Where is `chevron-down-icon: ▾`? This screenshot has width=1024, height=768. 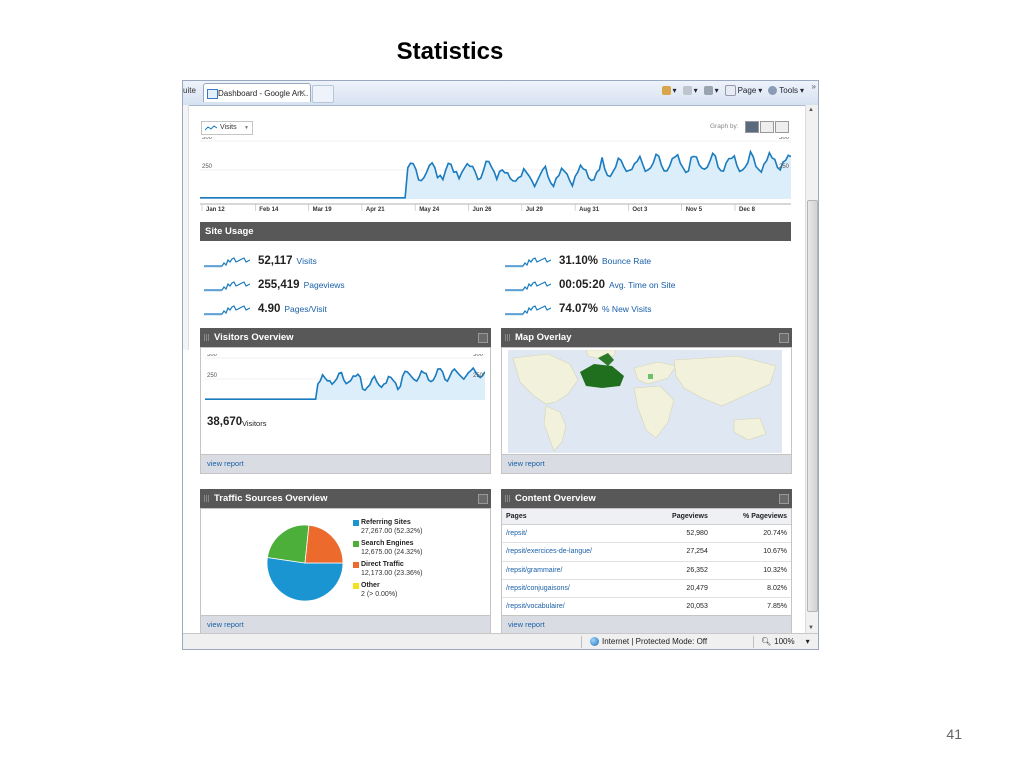 chevron-down-icon: ▾ is located at coordinates (807, 641).